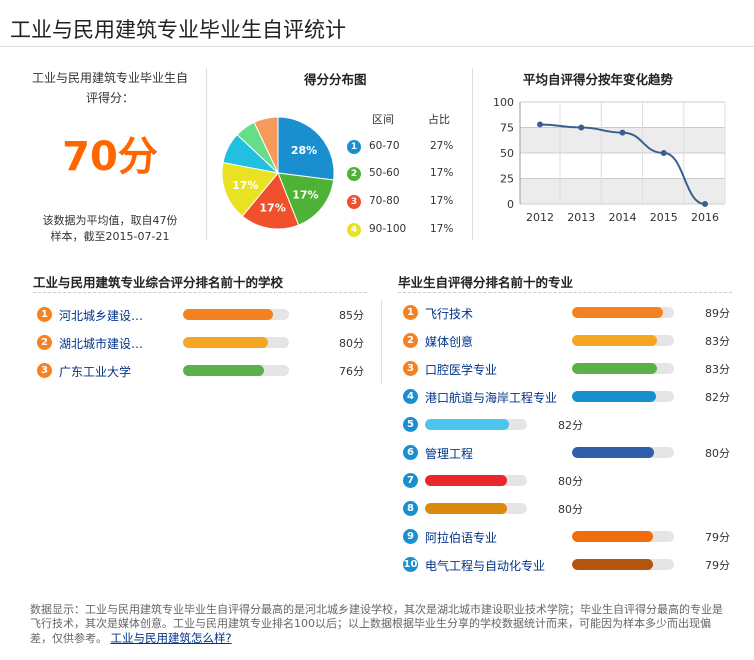 The image size is (754, 660). Describe the element at coordinates (407, 203) in the screenshot. I see `legend-row: 3 70-80 17%` at that location.